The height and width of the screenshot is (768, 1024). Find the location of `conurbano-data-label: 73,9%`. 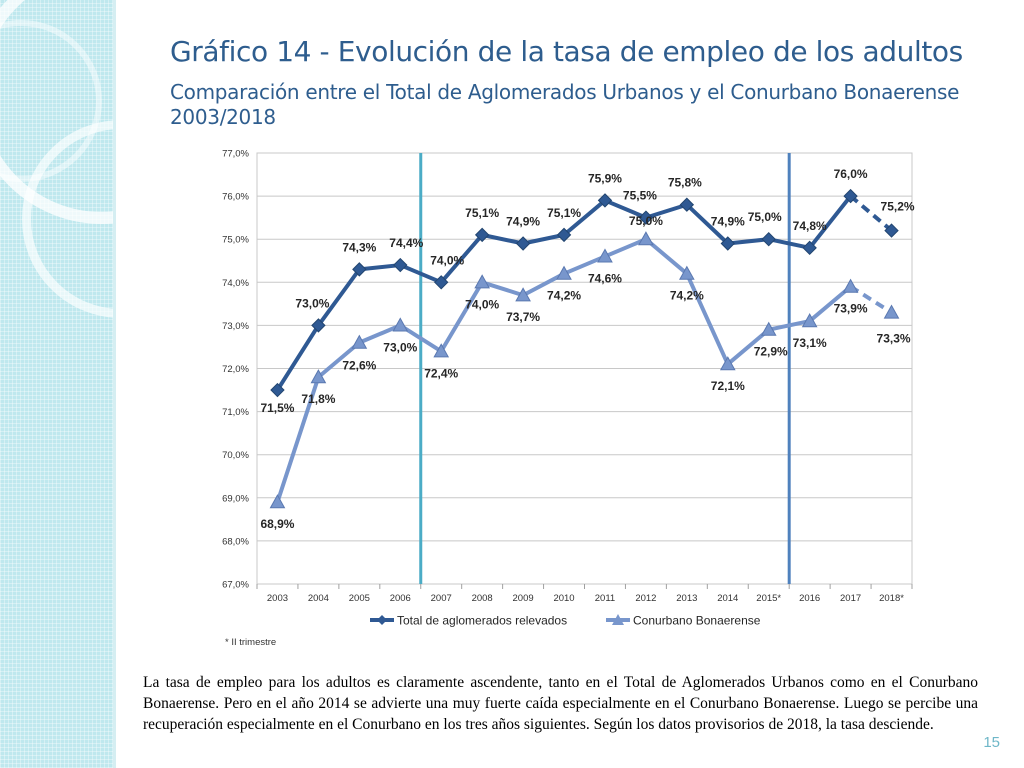

conurbano-data-label: 73,9% is located at coordinates (851, 309).